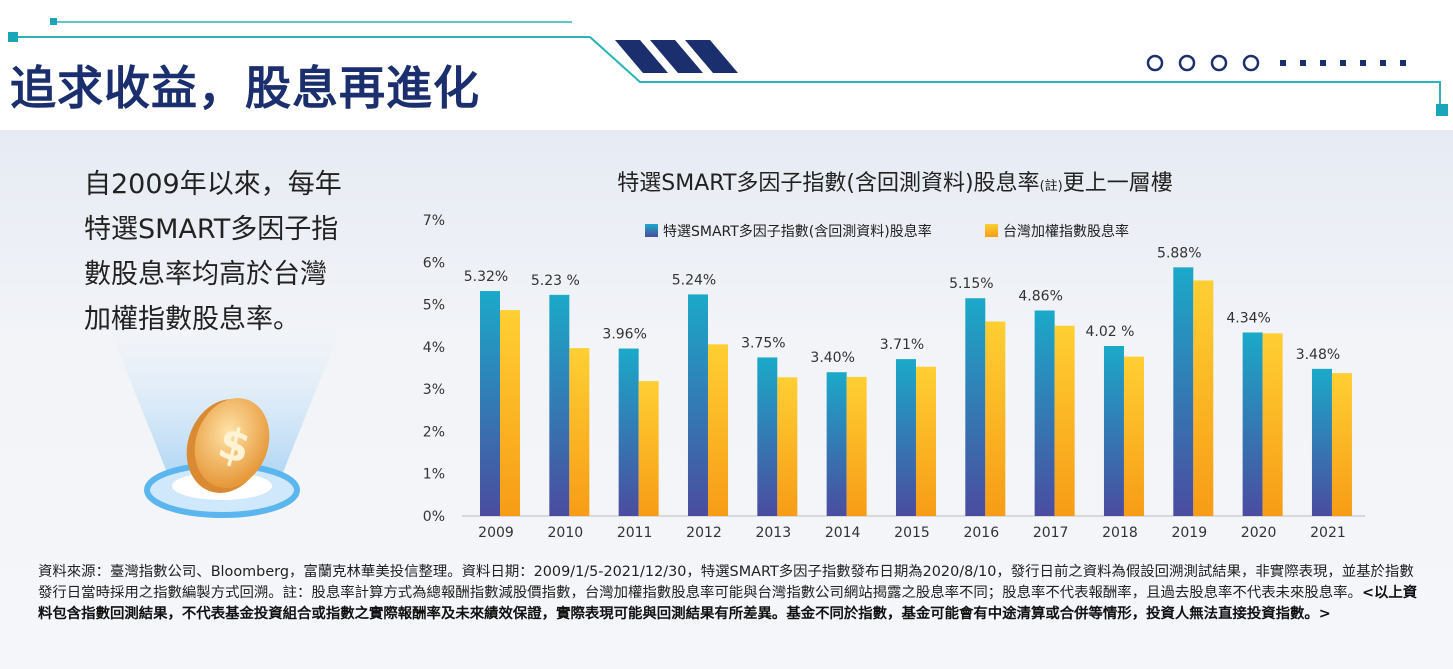  Describe the element at coordinates (205, 274) in the screenshot. I see `intro-line: 數股息率均高於台灣` at that location.